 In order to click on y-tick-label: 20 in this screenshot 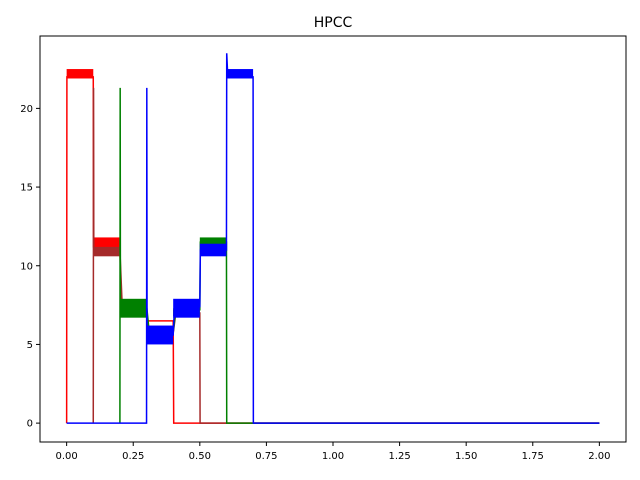, I will do `click(26, 109)`.